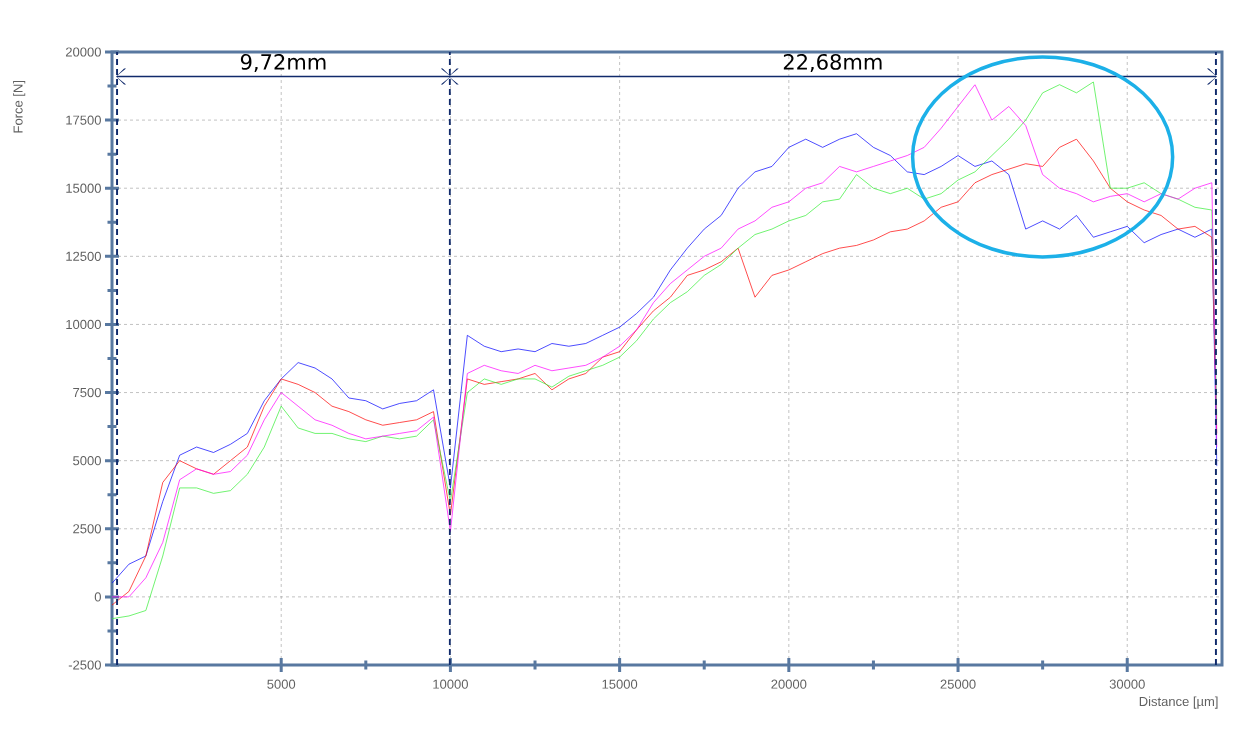 Image resolution: width=1234 pixels, height=747 pixels. What do you see at coordinates (83, 120) in the screenshot?
I see `y-tick-label: 17500` at bounding box center [83, 120].